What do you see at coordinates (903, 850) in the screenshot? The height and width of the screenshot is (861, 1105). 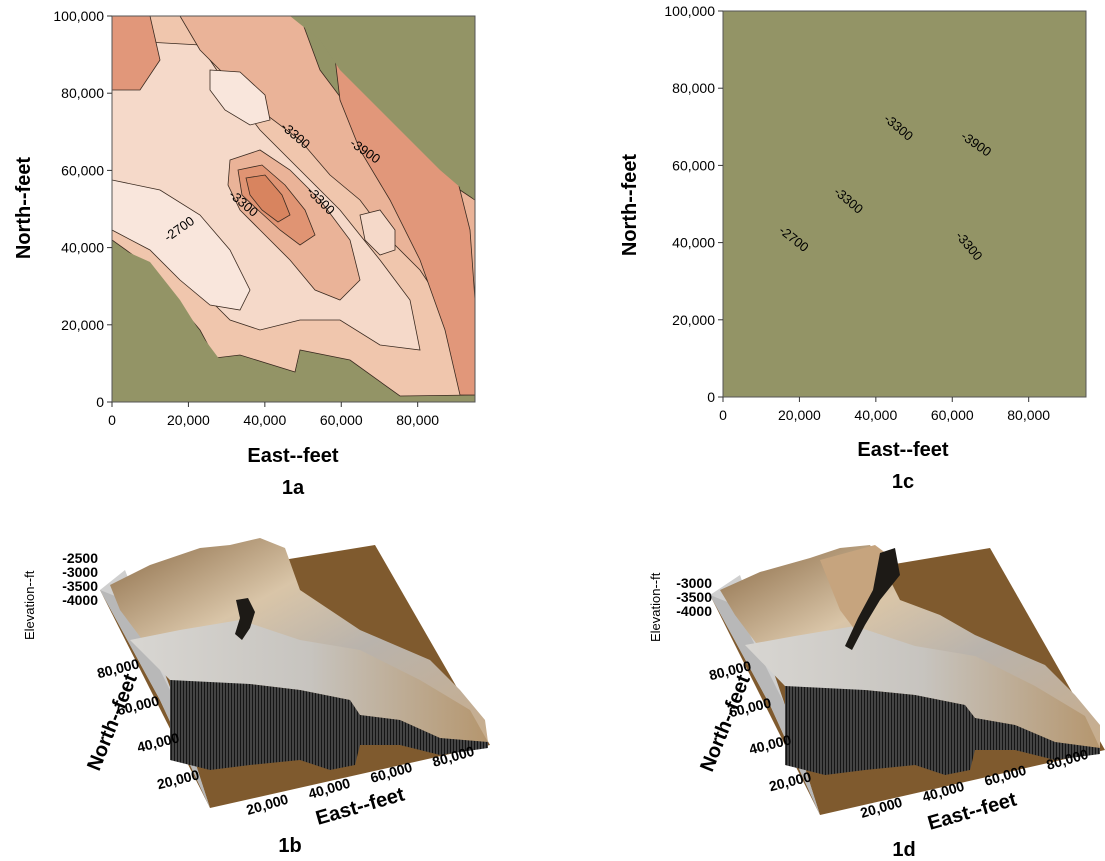 I see `caption-1d: 1d` at bounding box center [903, 850].